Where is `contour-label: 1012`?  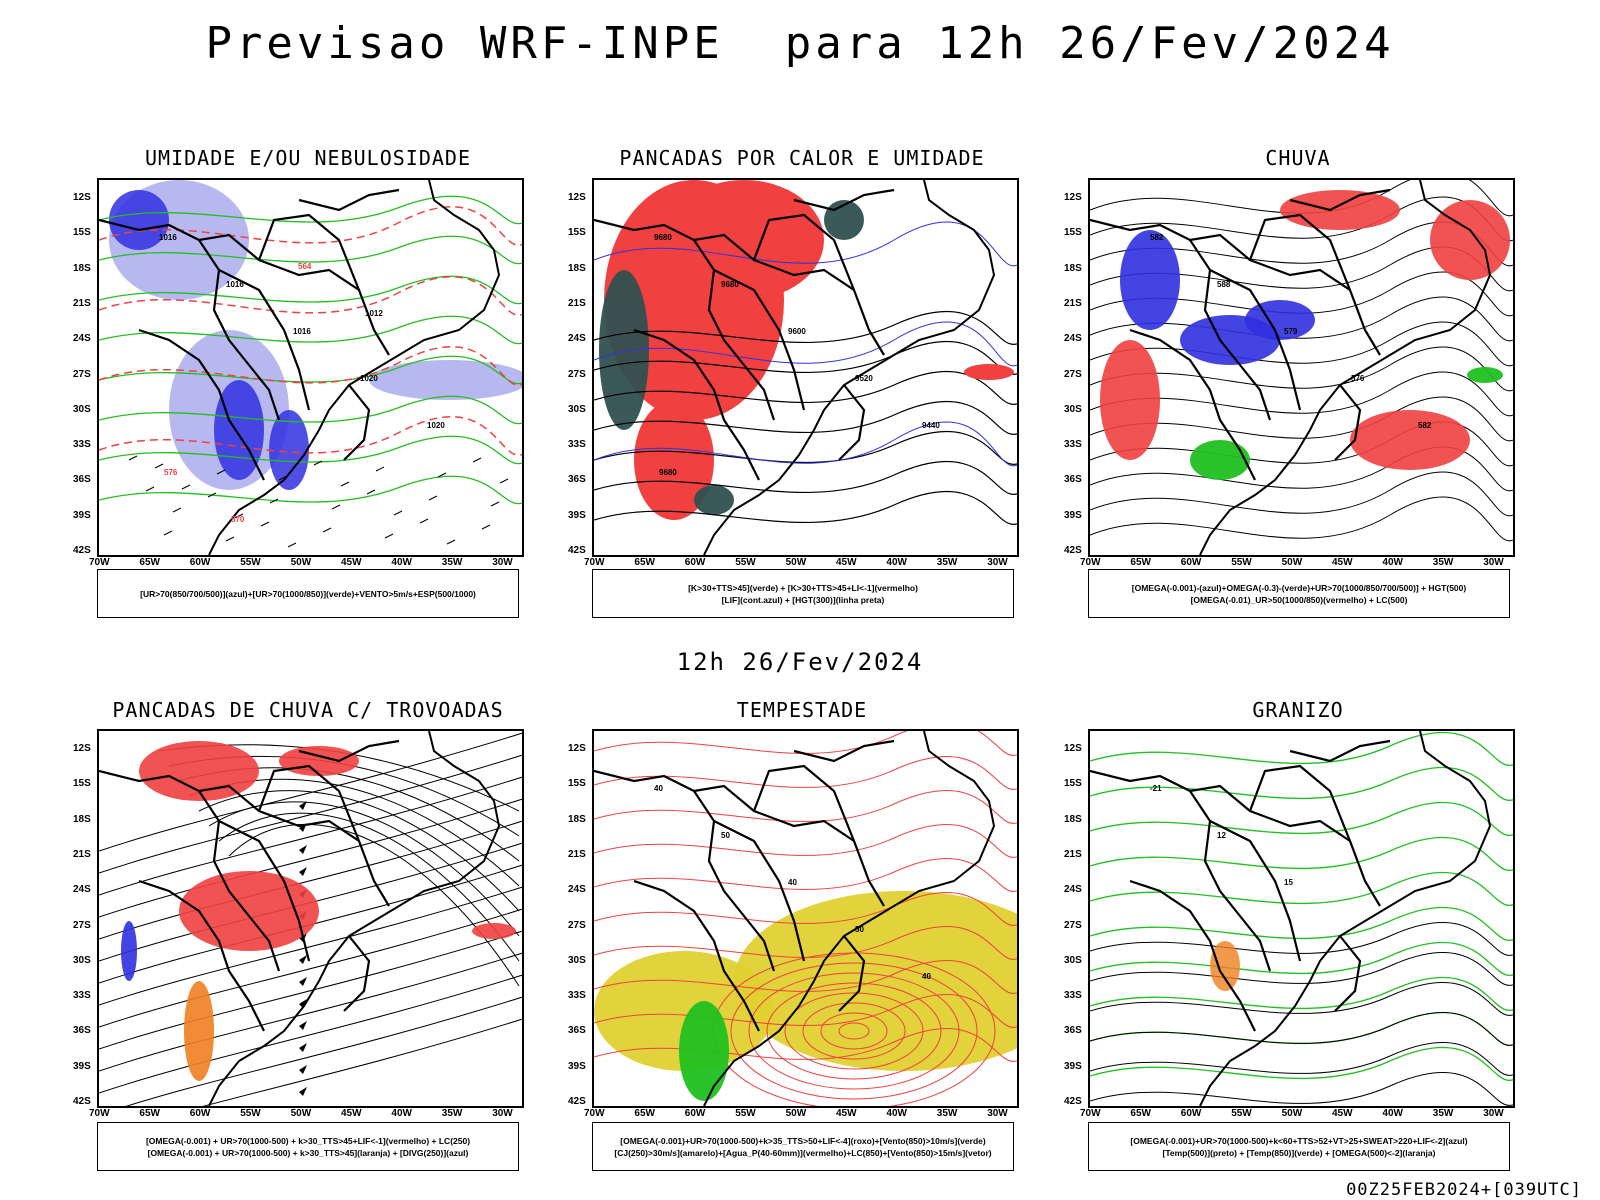
contour-label: 1012 is located at coordinates (374, 313).